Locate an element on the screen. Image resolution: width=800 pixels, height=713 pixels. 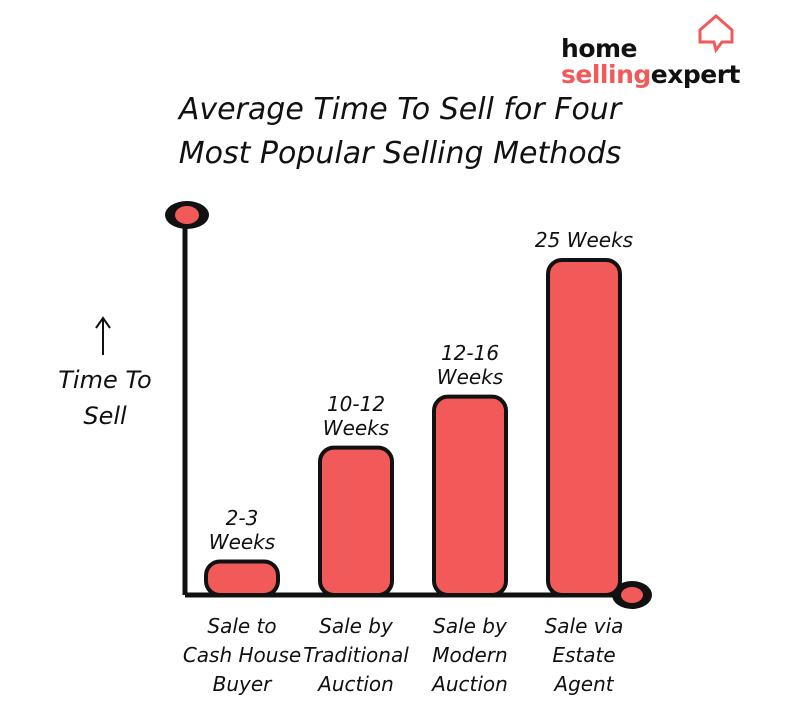
logo-icon is located at coordinates (716, 34).